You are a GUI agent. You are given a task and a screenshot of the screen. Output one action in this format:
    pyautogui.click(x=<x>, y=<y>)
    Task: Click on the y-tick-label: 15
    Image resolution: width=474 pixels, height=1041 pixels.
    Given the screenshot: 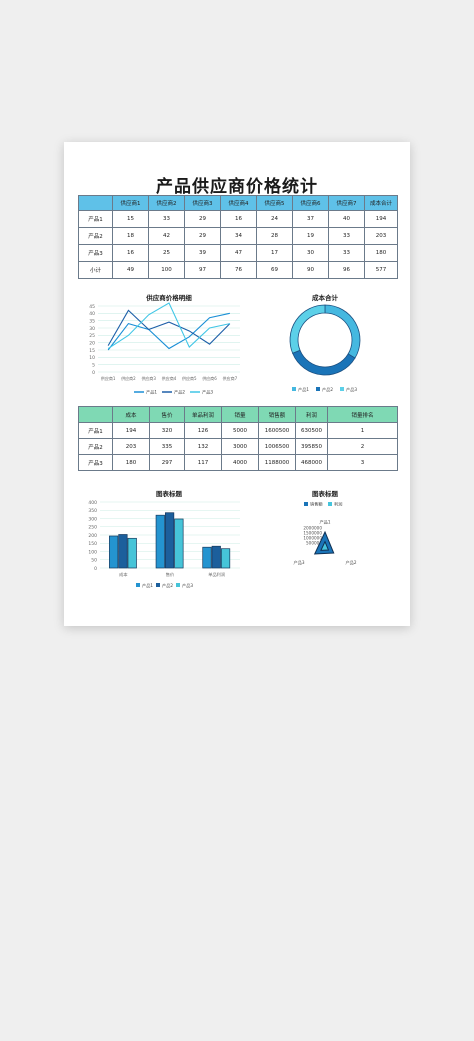 What is the action you would take?
    pyautogui.click(x=92, y=351)
    